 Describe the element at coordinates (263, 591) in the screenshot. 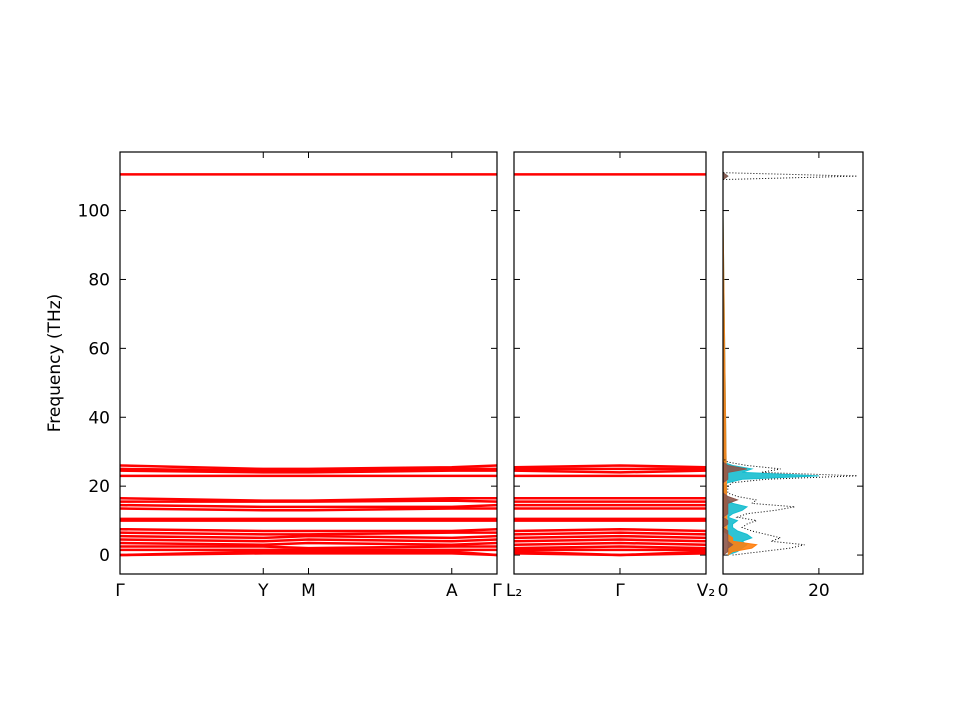

I see `x-tick-label: Y` at that location.